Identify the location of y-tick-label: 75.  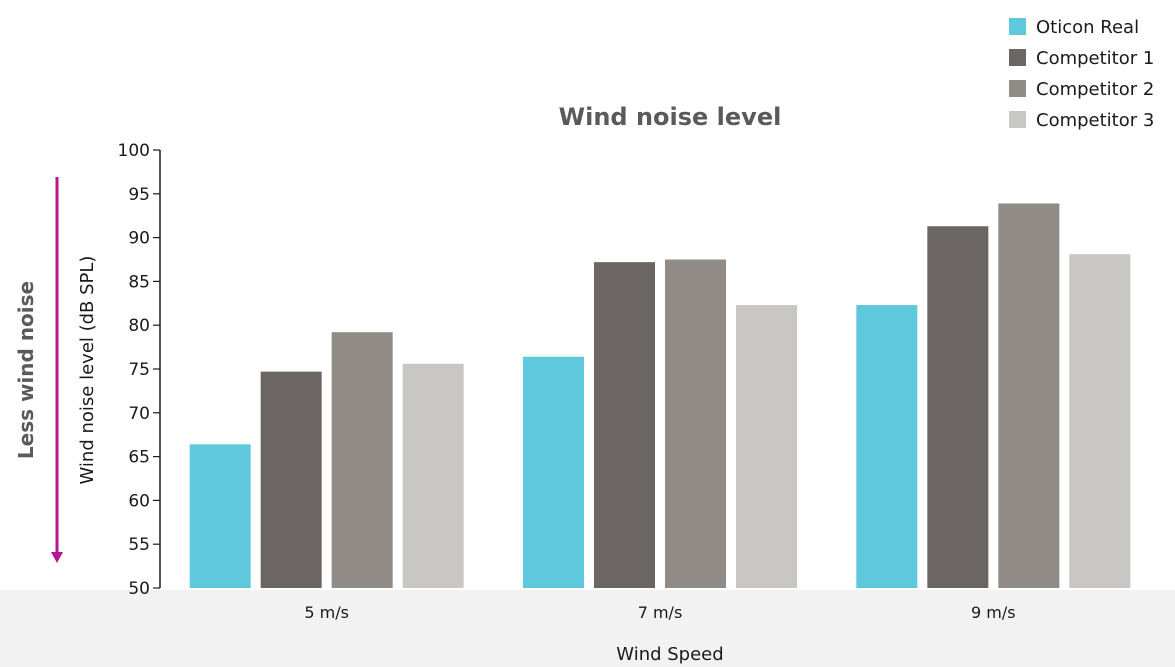
(139, 370).